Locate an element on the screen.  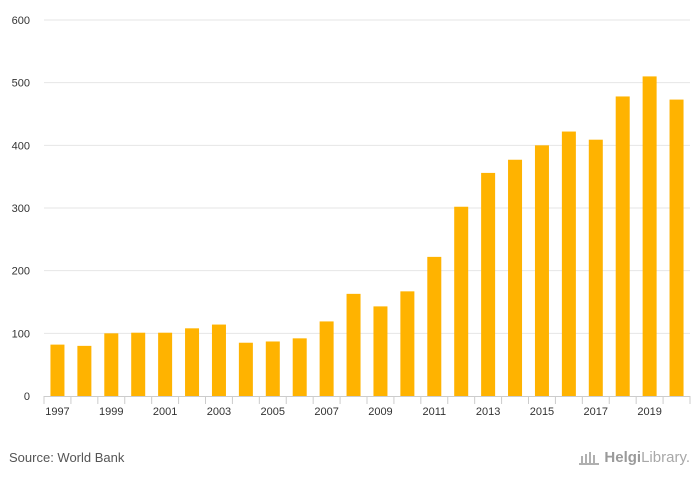
bar-2019 is located at coordinates (649, 236).